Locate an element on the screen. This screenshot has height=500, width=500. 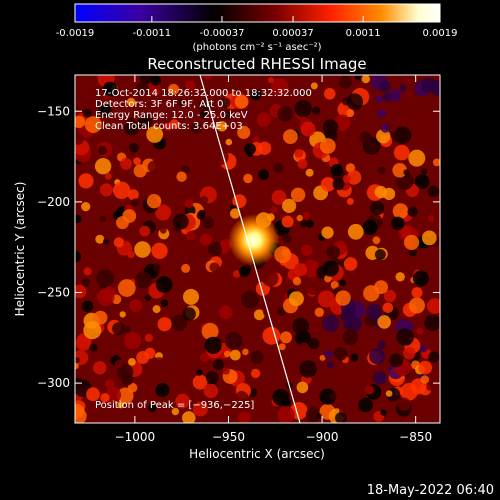
peak-position-label: Position of Peak = [−936,−225] is located at coordinates (174, 405).